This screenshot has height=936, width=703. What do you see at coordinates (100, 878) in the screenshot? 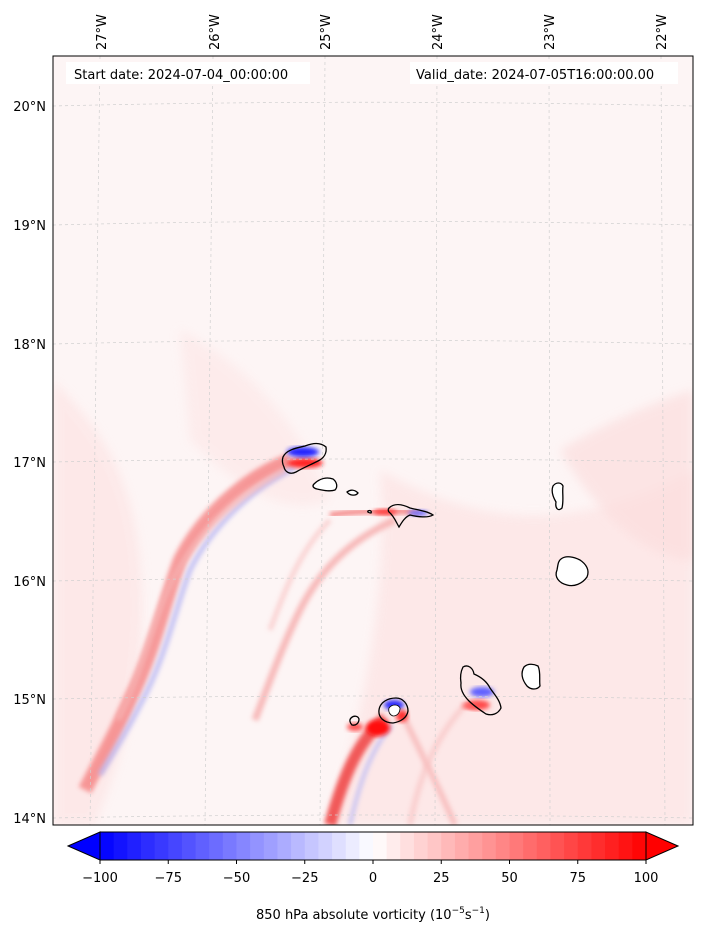
I see `colorbar-tick-label: −100` at bounding box center [100, 878].